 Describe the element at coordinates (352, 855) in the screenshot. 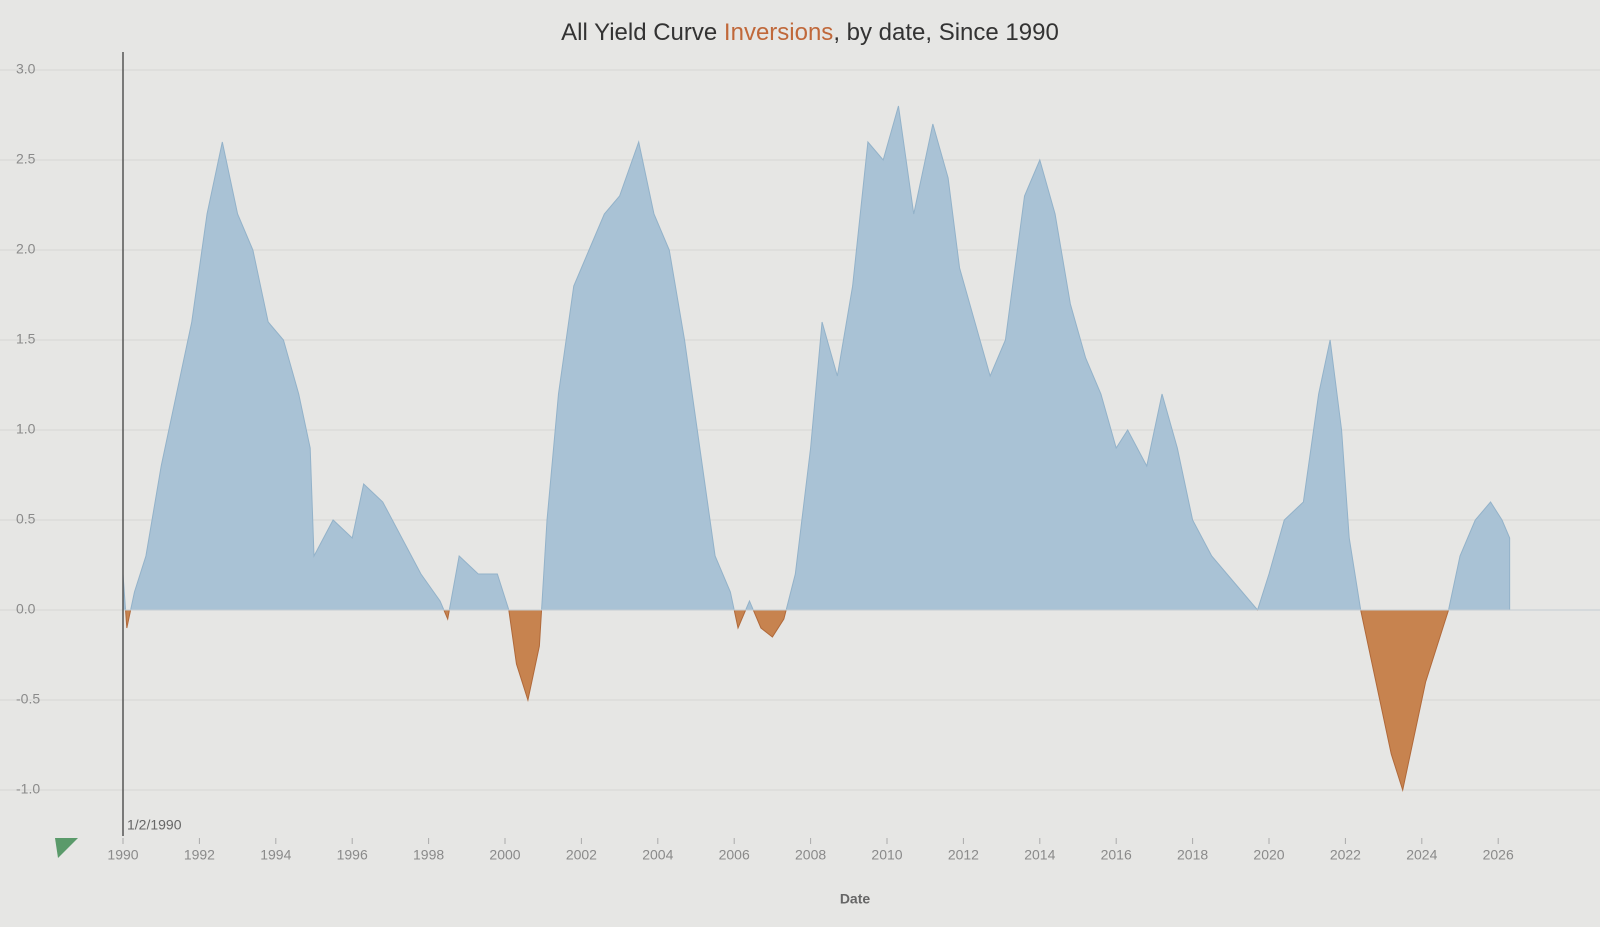

I see `x-tick-label: 1996` at that location.